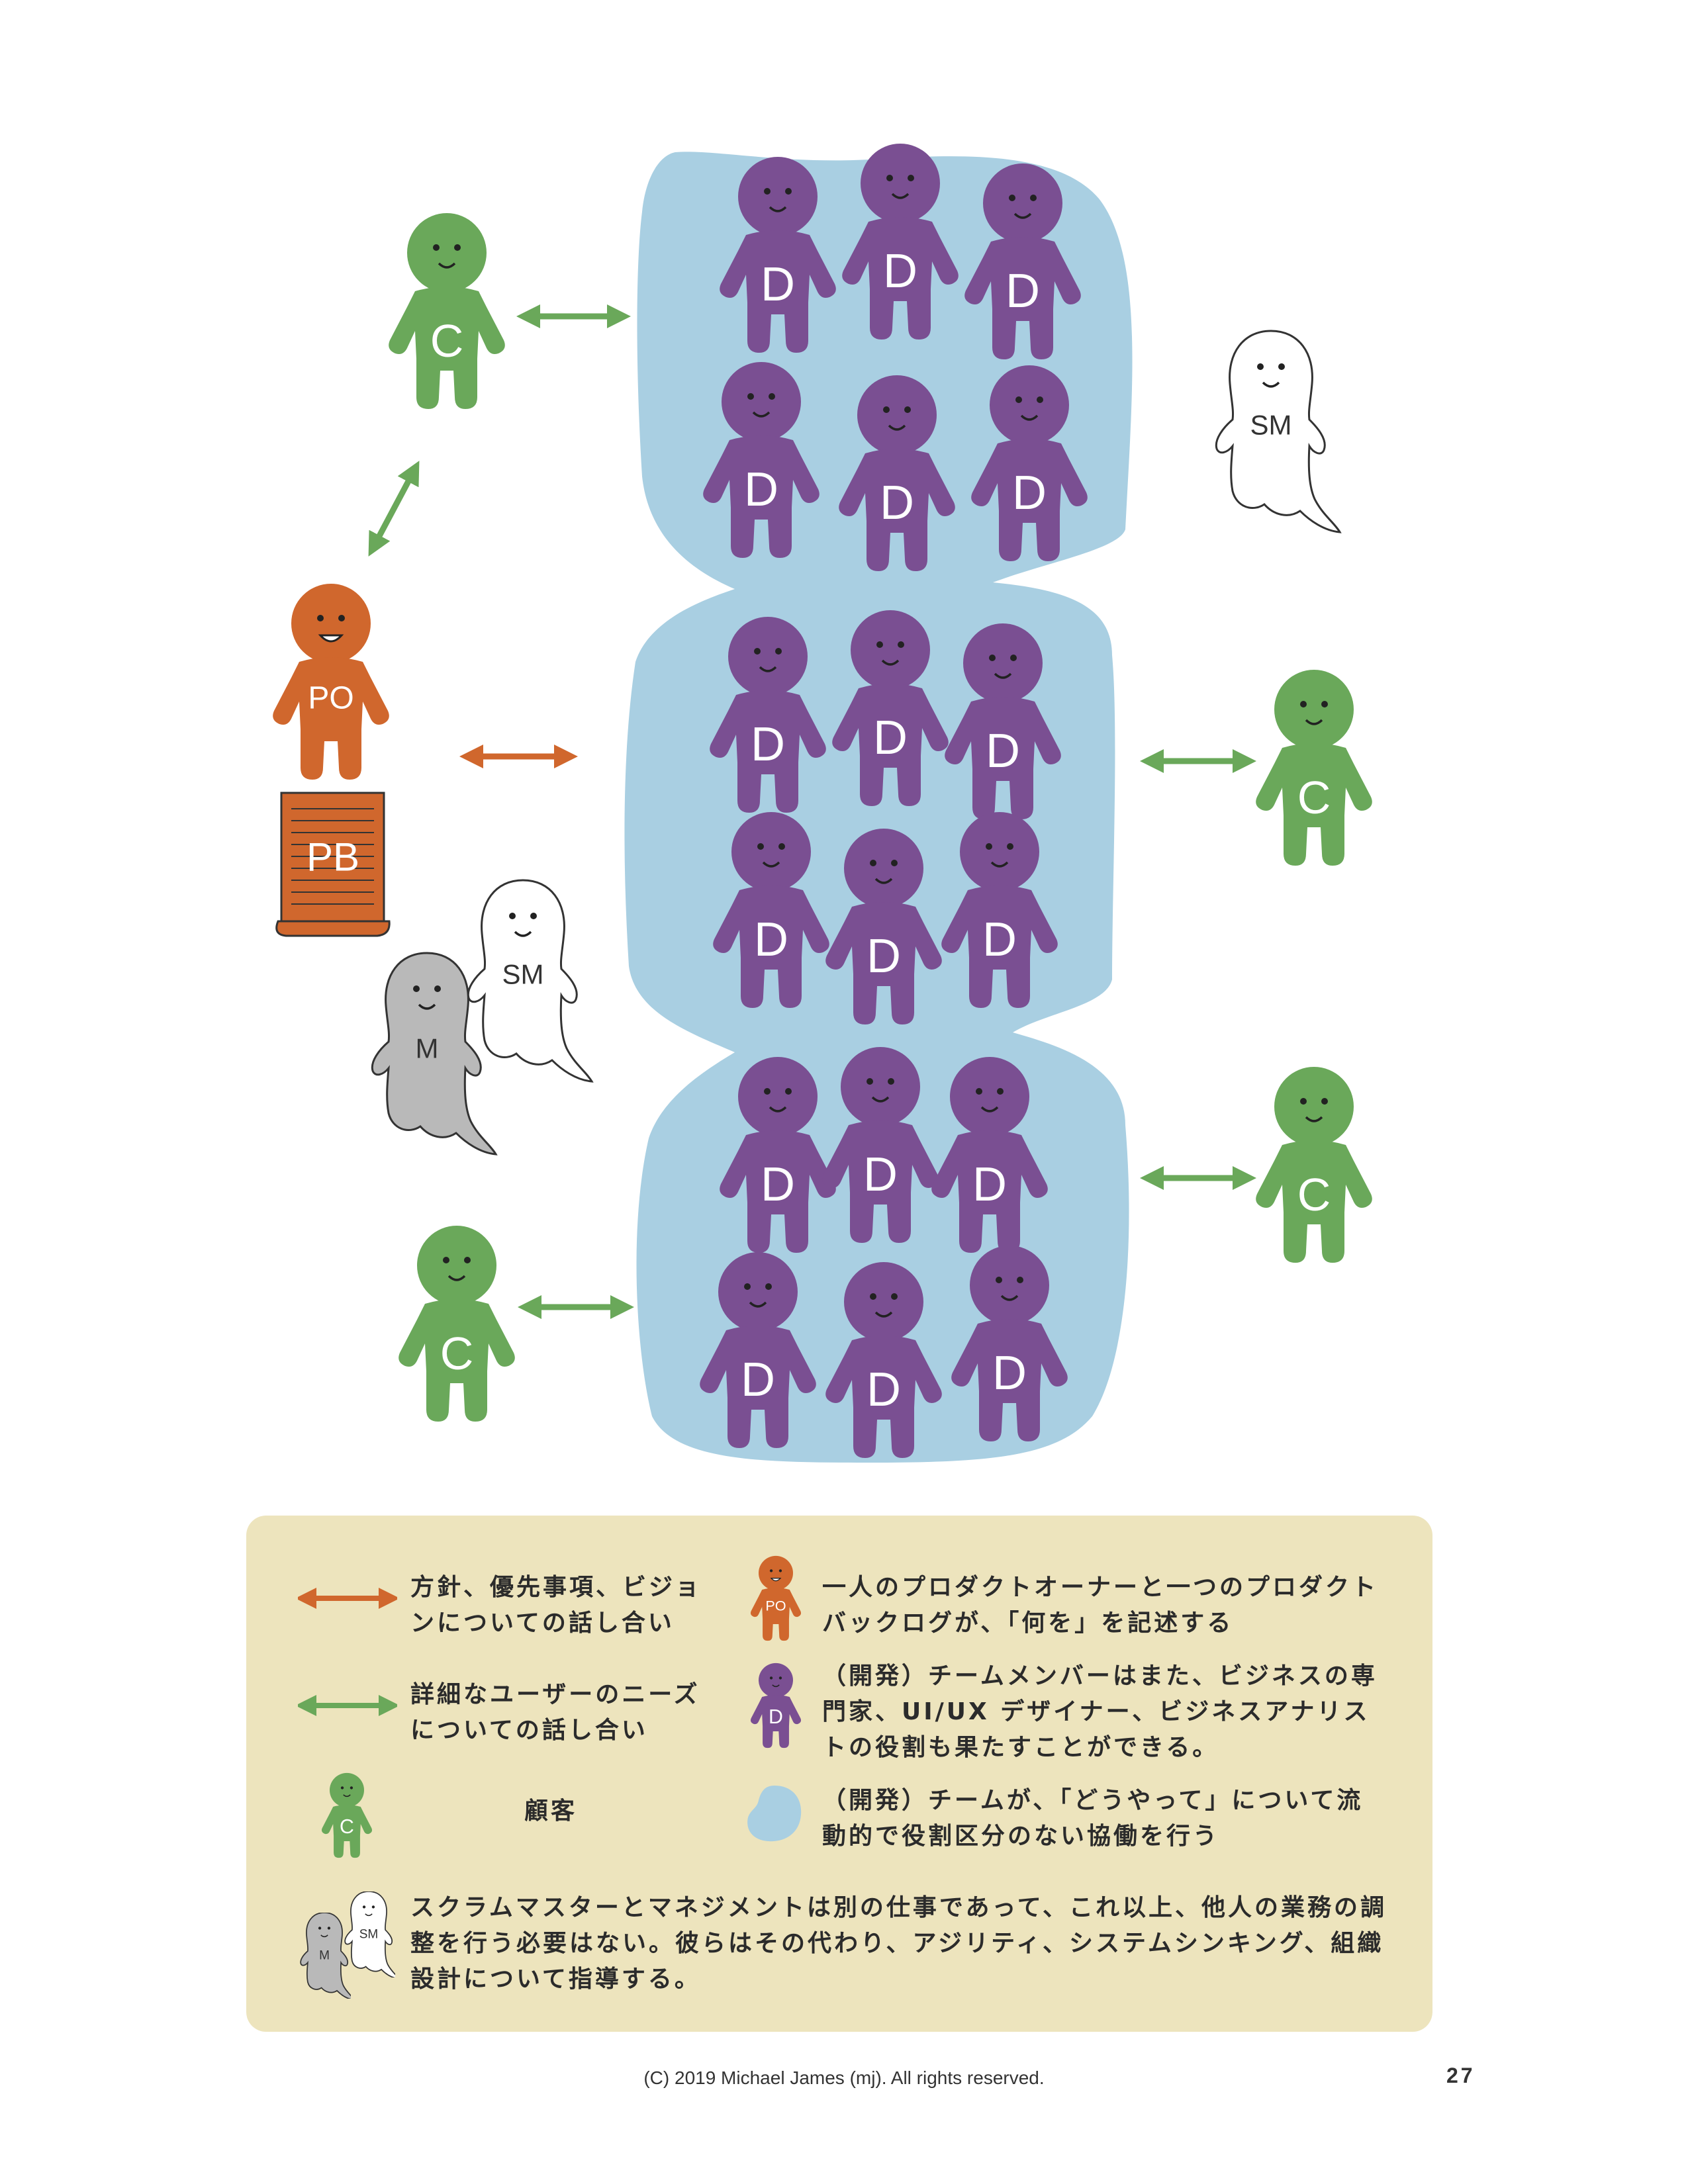  I want to click on legend-manager-label: M, so click(324, 1956).